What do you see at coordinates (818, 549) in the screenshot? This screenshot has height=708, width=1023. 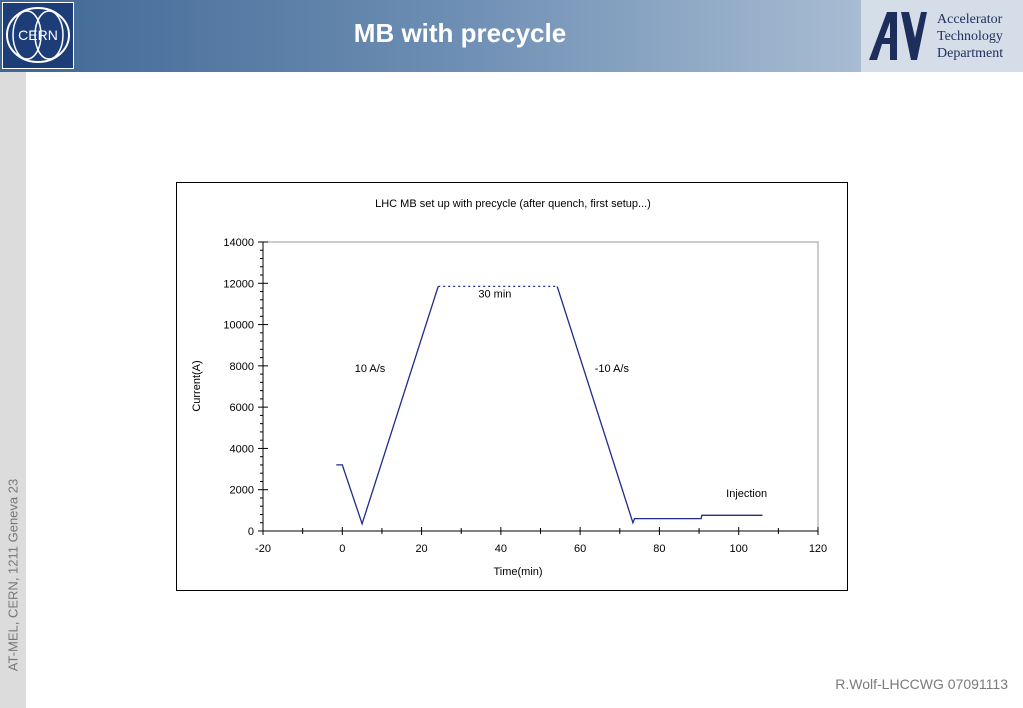 I see `x-tick-label: 120` at bounding box center [818, 549].